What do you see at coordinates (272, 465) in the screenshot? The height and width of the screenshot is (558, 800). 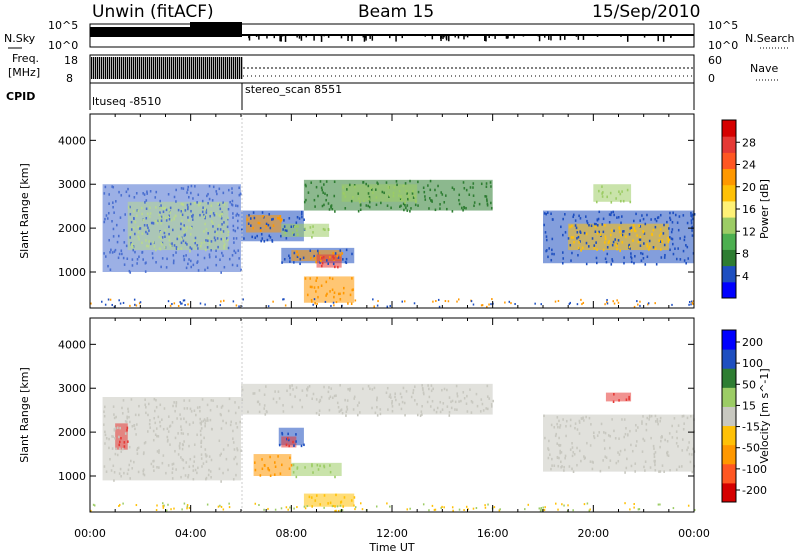 I see `velocity-echo-region` at bounding box center [272, 465].